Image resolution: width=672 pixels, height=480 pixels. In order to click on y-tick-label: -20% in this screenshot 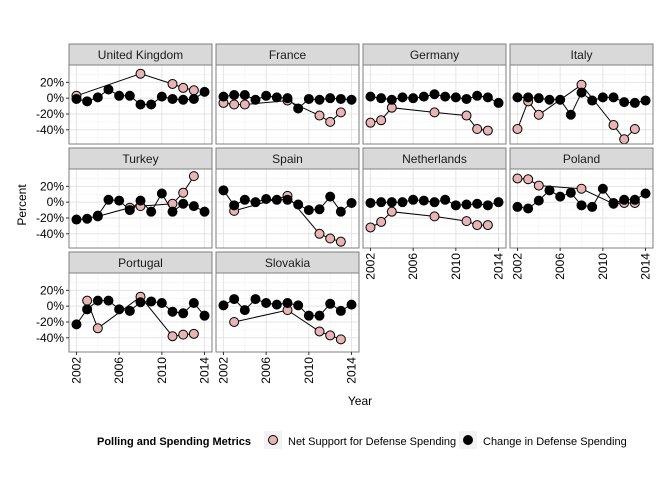, I will do `click(50, 114)`.